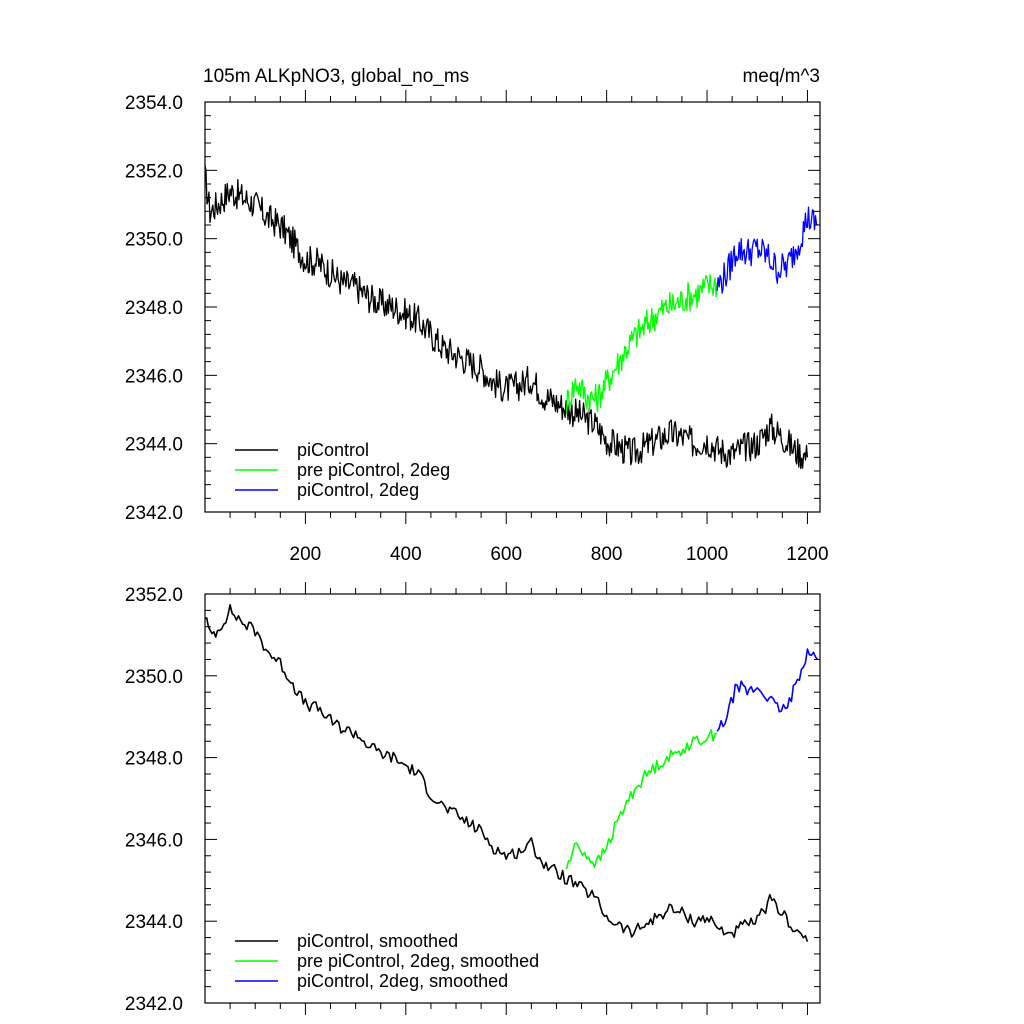 The image size is (1024, 1024). I want to click on figure-title: 105m ALKpNO3, global_no_ms, so click(336, 76).